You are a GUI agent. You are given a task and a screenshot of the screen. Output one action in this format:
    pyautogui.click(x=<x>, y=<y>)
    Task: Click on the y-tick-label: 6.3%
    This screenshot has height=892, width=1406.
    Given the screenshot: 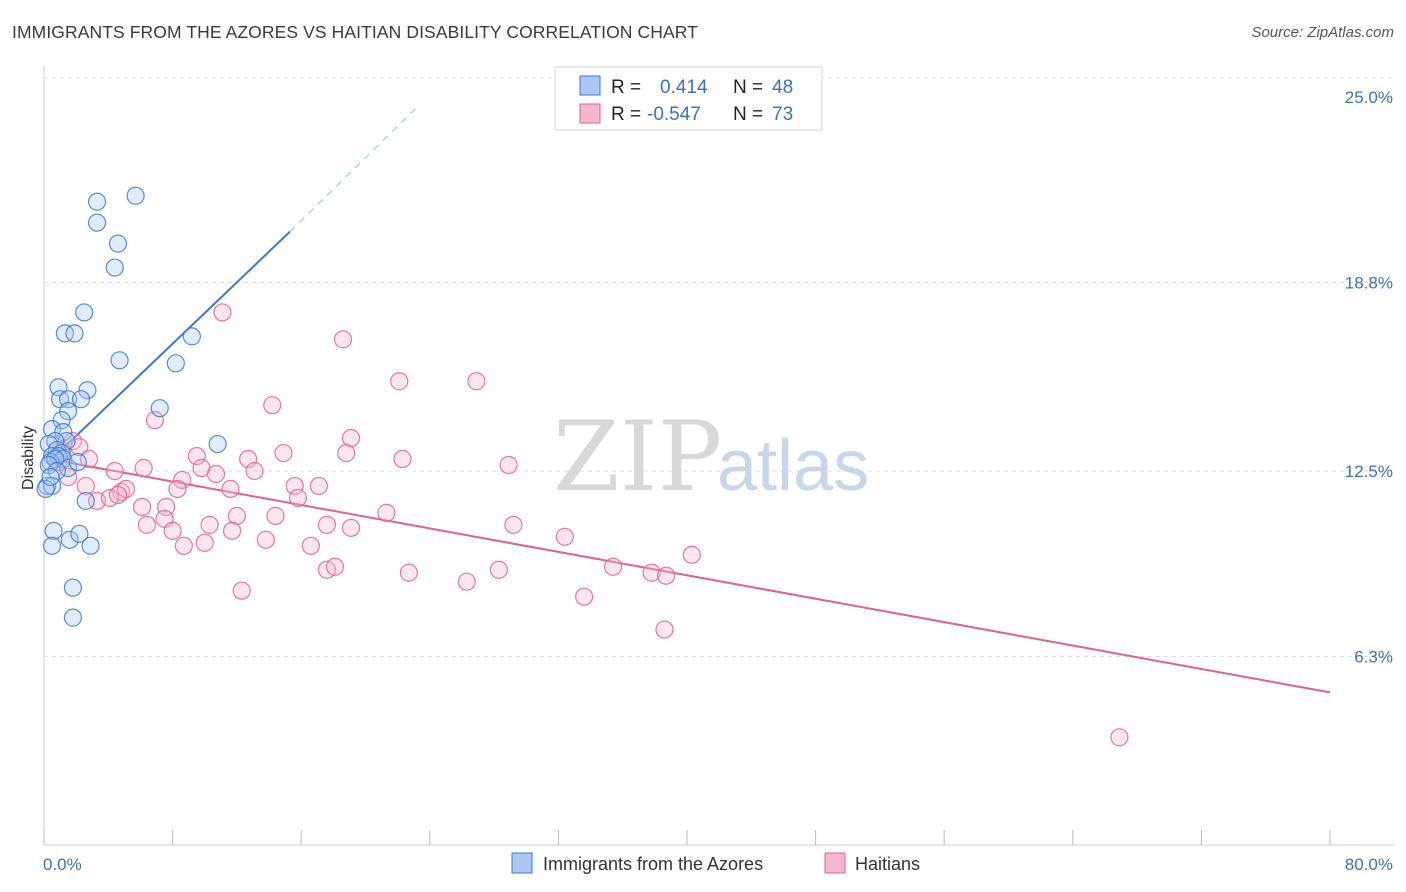 What is the action you would take?
    pyautogui.click(x=1373, y=657)
    